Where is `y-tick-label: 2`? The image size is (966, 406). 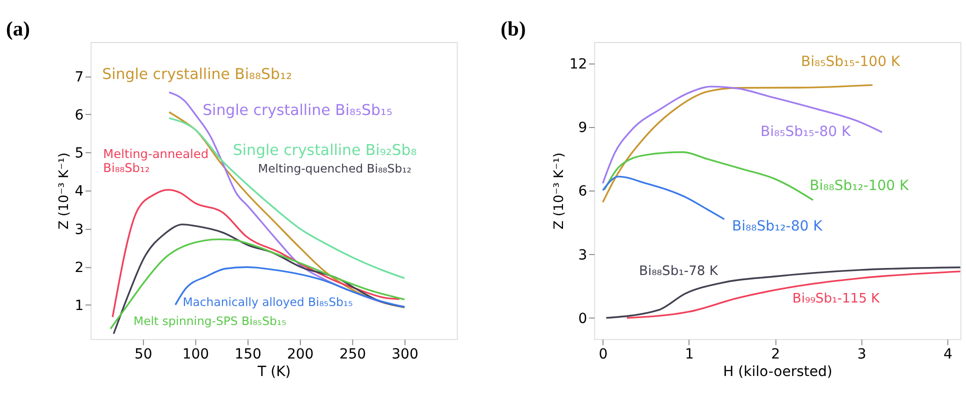
y-tick-label: 2 is located at coordinates (79, 268).